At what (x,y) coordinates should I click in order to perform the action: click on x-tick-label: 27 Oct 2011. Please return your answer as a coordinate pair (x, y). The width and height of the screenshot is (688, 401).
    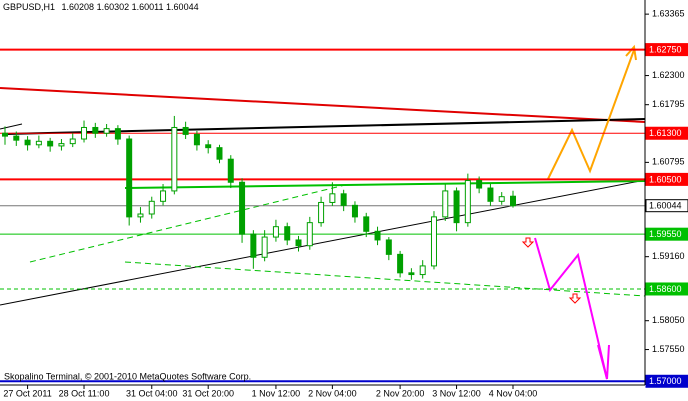
    Looking at the image, I should click on (27, 393).